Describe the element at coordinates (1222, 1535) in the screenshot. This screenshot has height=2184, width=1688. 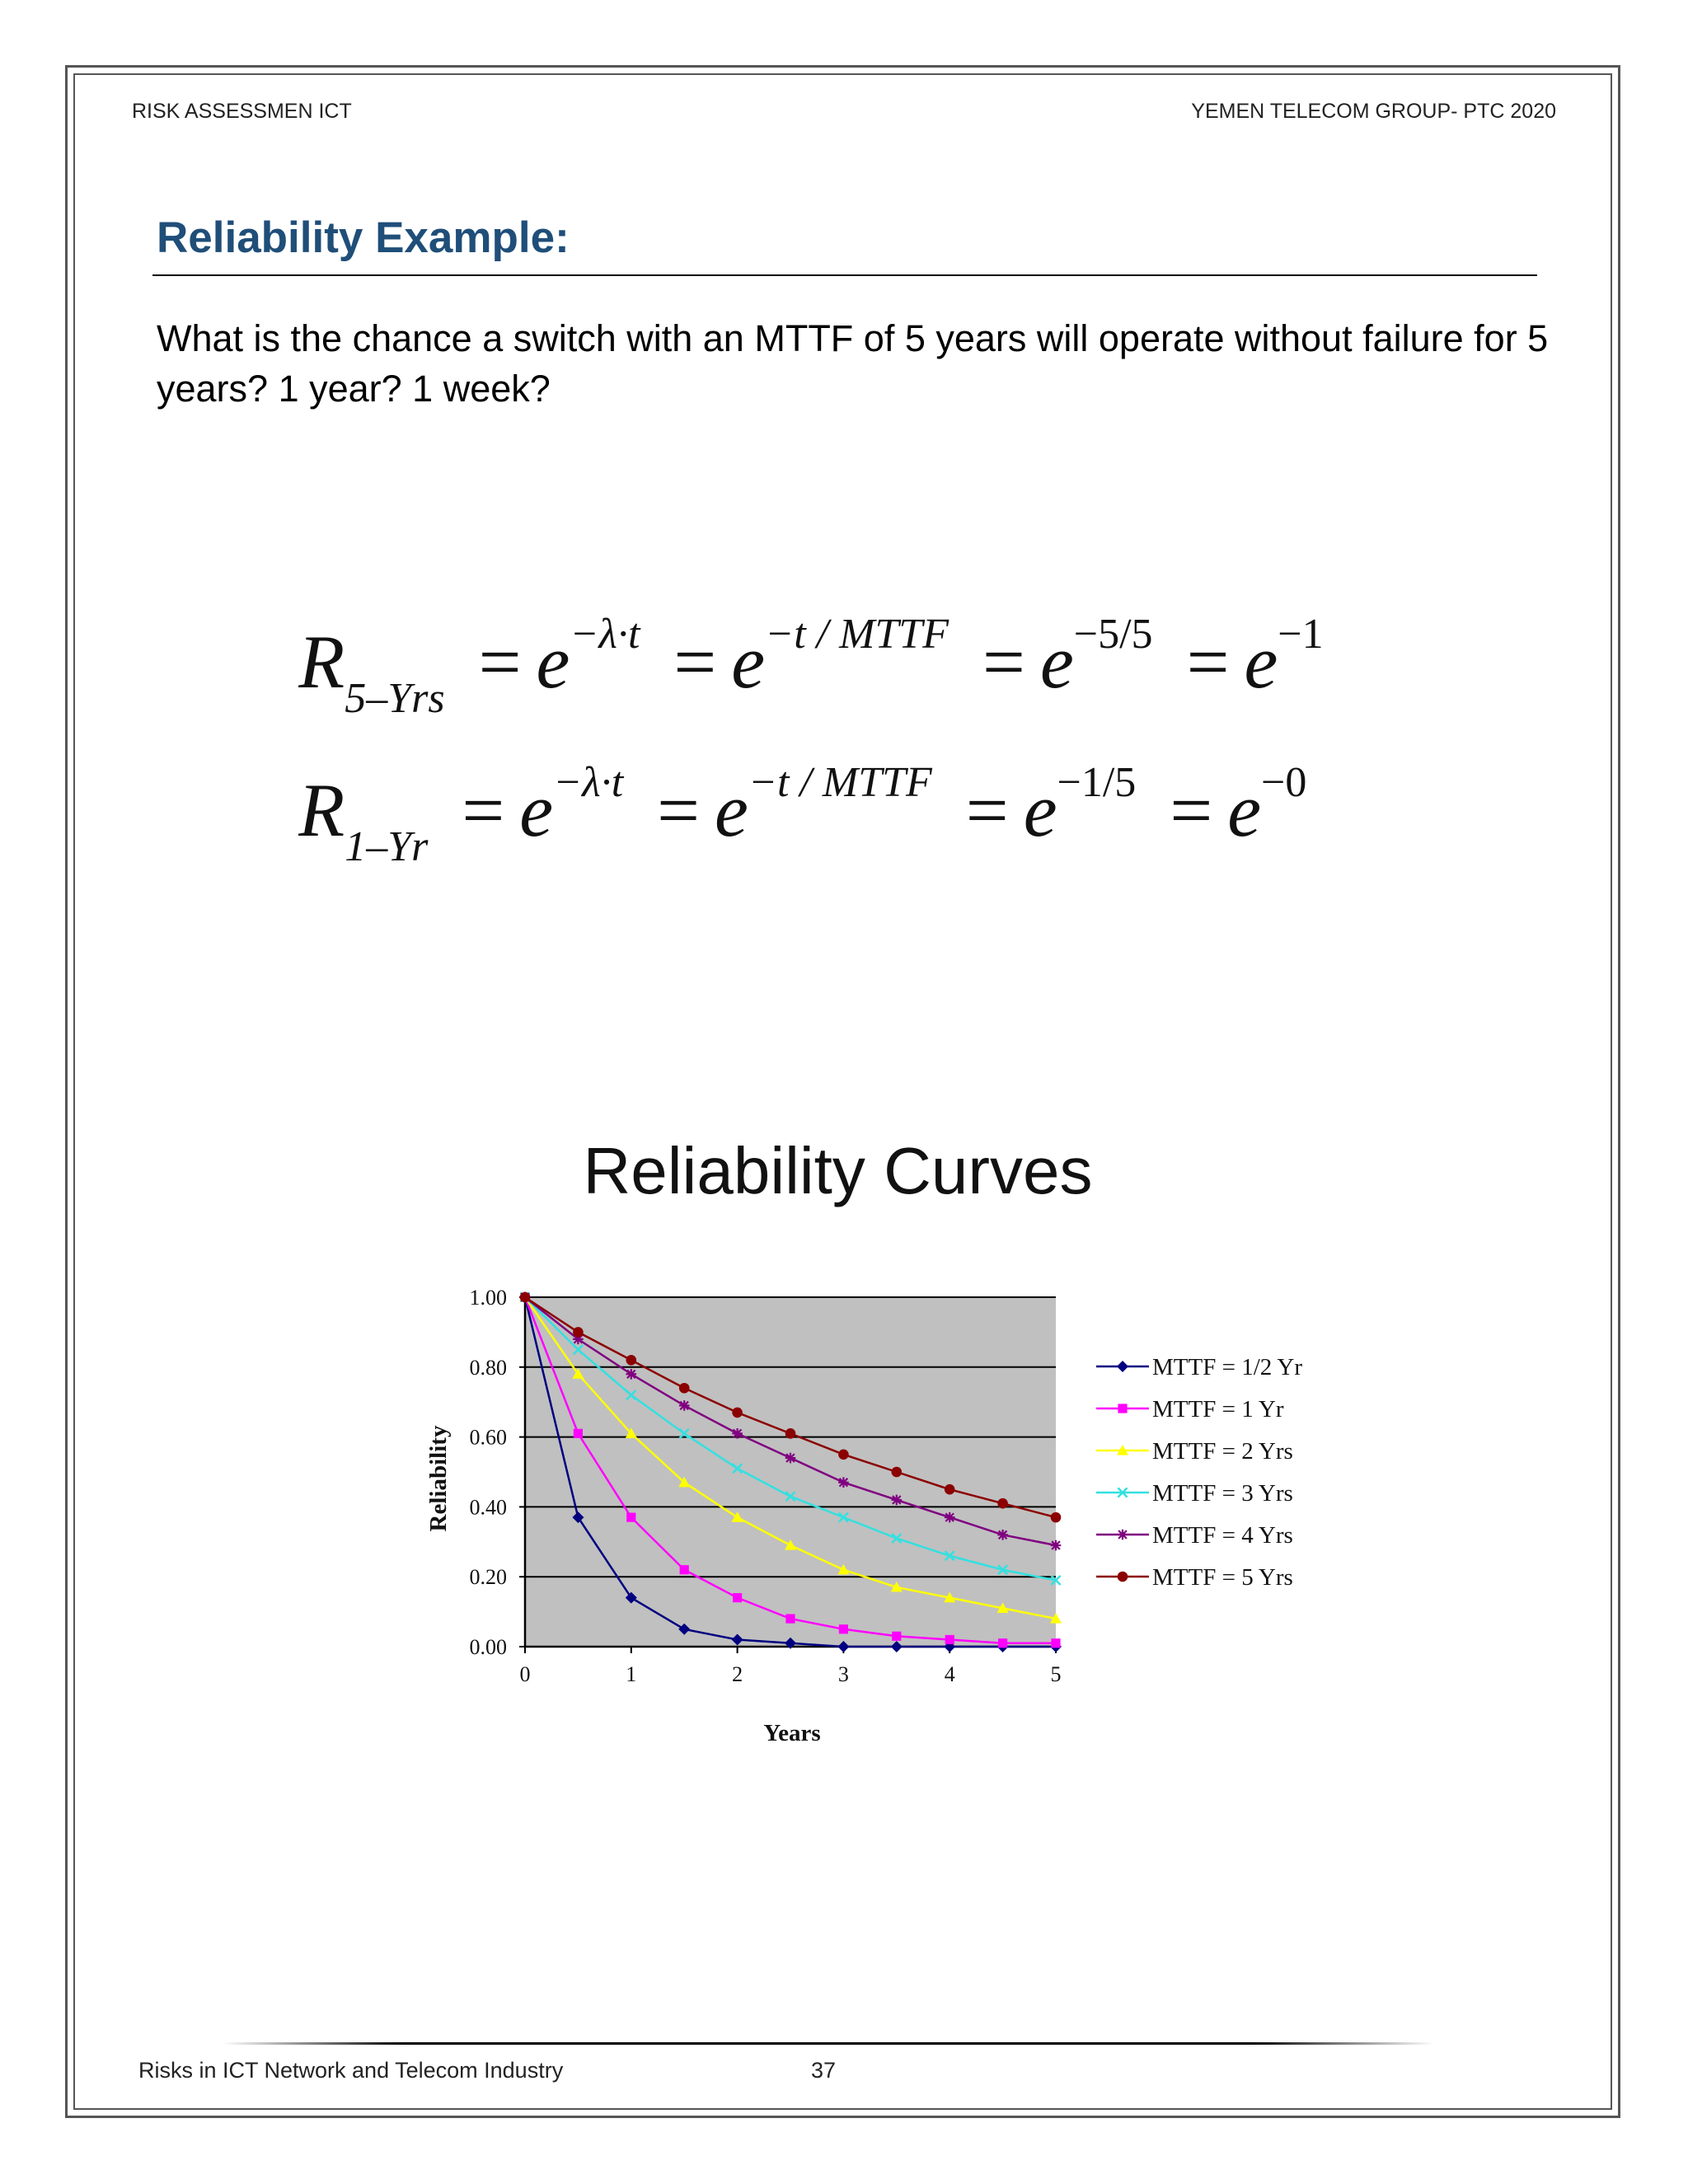
I see `legend-label: MTTF = 4 Yrs` at that location.